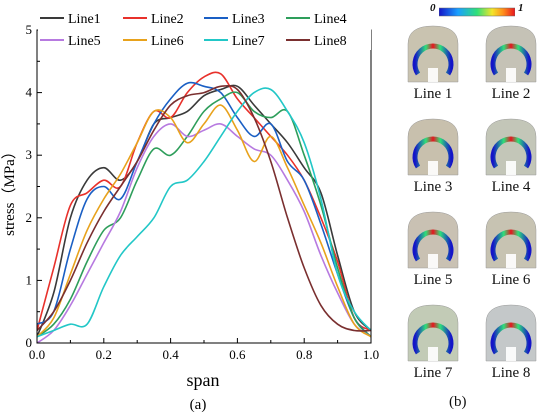  What do you see at coordinates (29, 29) in the screenshot?
I see `y-tick-label: 5` at bounding box center [29, 29].